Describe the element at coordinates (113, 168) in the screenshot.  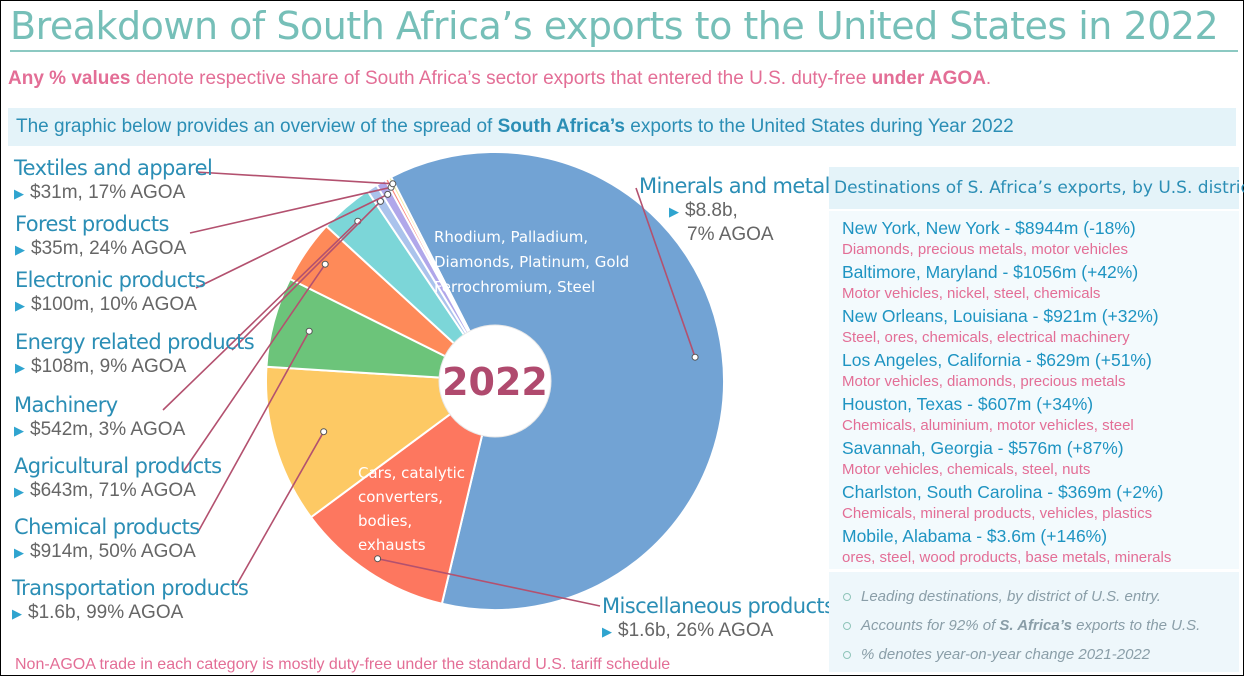
I see `label-textiles-name: Textiles and apparel` at that location.